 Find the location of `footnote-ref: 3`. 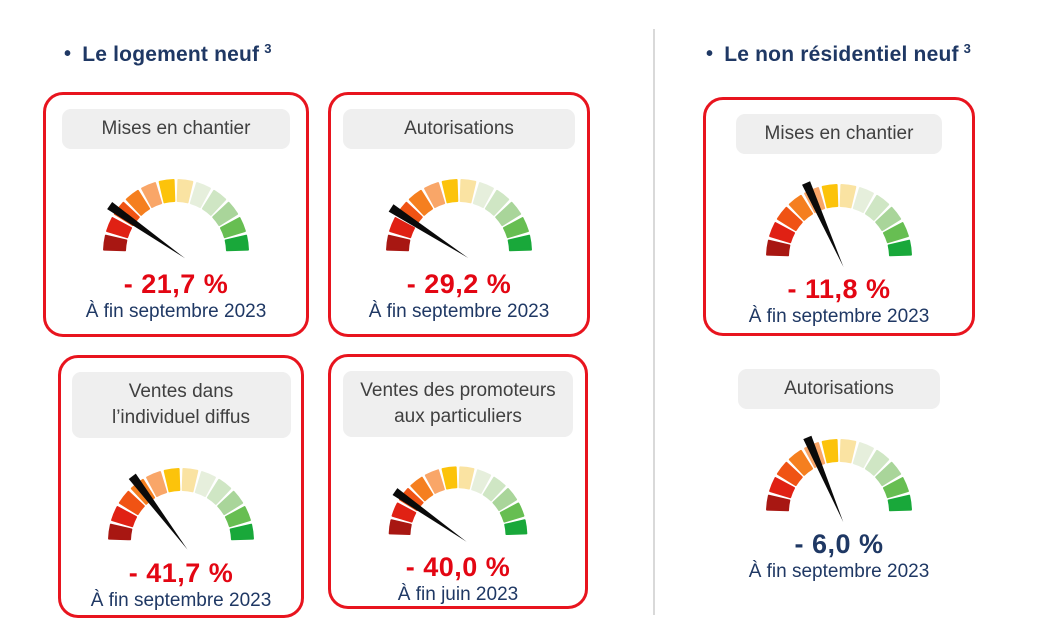

footnote-ref: 3 is located at coordinates (967, 48).